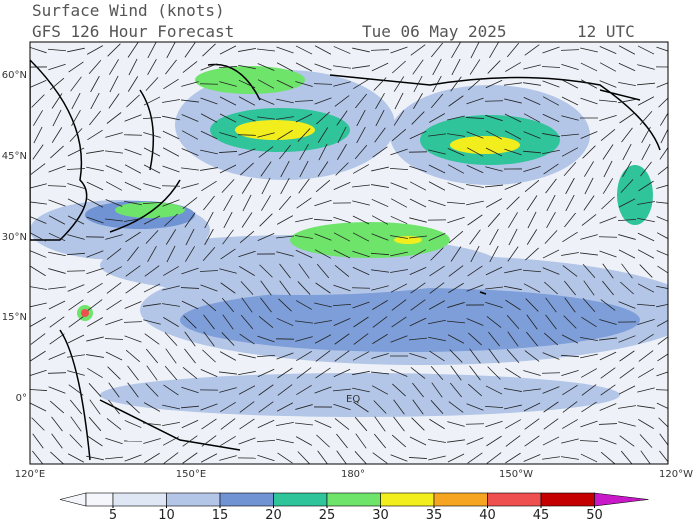 This screenshot has width=700, height=525. What do you see at coordinates (541, 515) in the screenshot?
I see `colorbar-label: 45` at bounding box center [541, 515].